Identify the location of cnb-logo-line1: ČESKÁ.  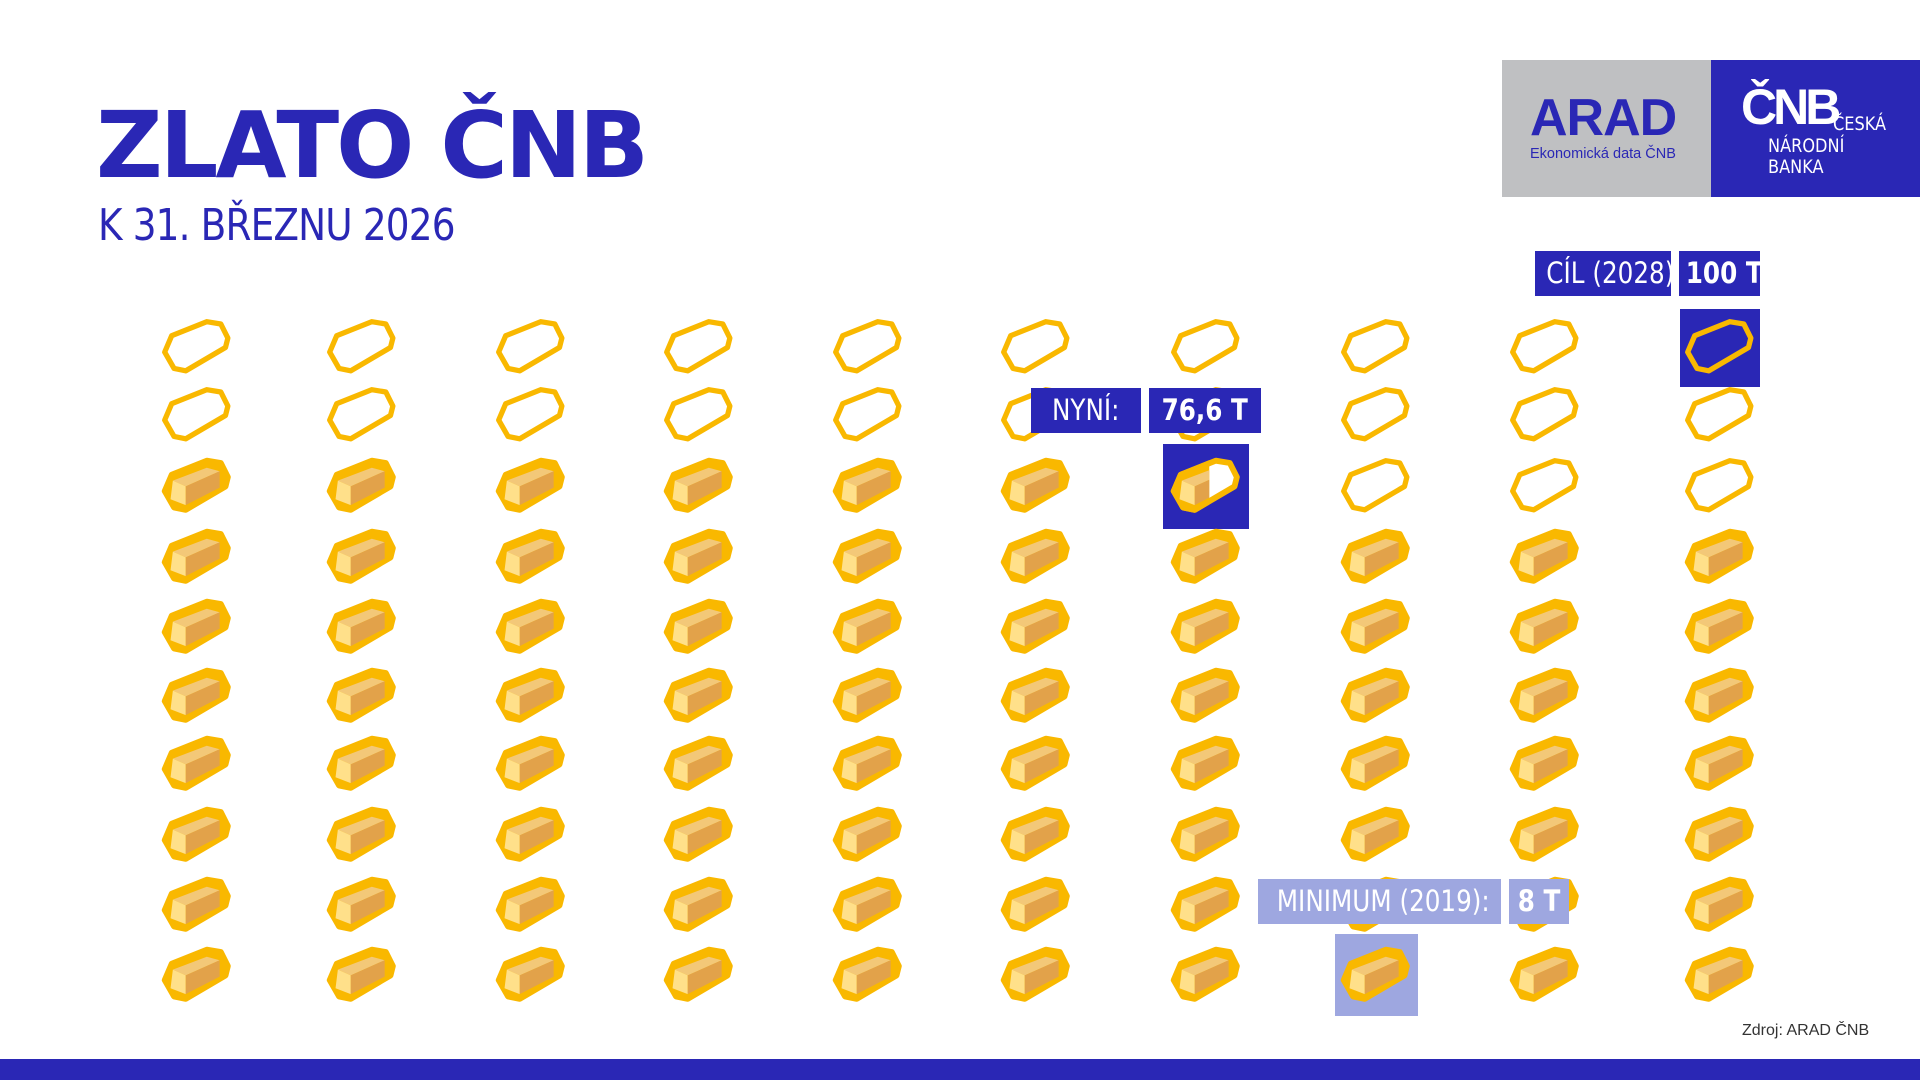
(1860, 124).